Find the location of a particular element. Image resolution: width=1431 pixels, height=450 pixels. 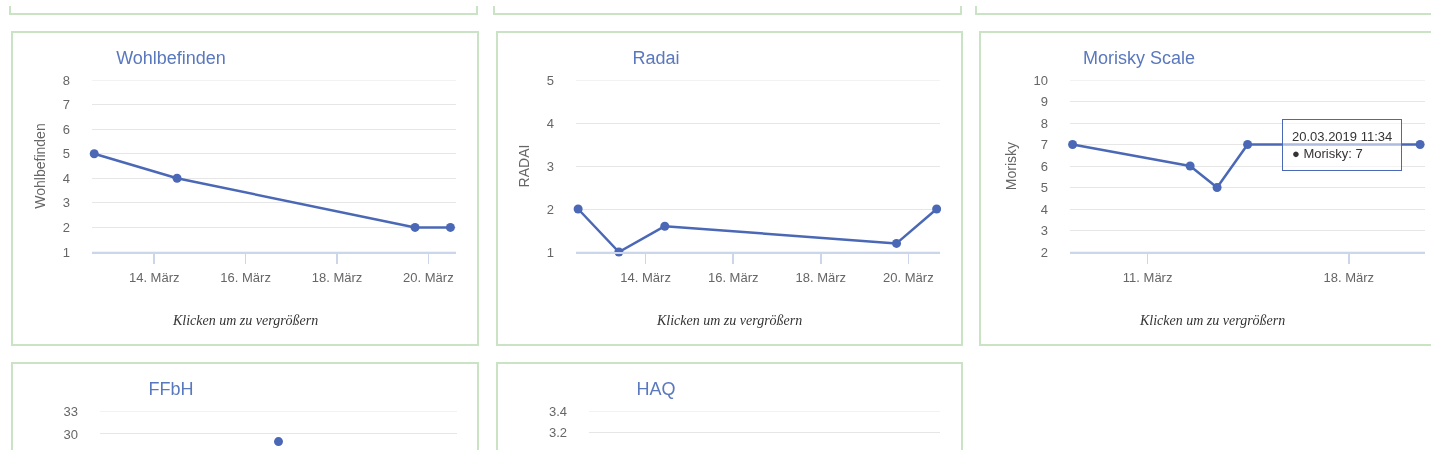

chart-title: FFbH is located at coordinates (171, 389).